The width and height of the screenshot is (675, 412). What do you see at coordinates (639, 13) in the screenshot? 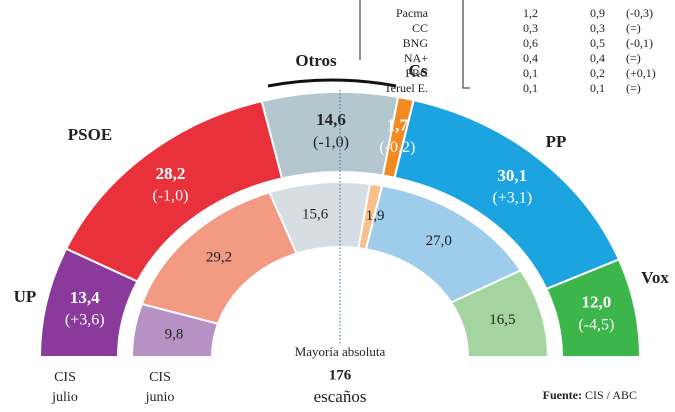
I see `table-cell: (-0,3)` at bounding box center [639, 13].